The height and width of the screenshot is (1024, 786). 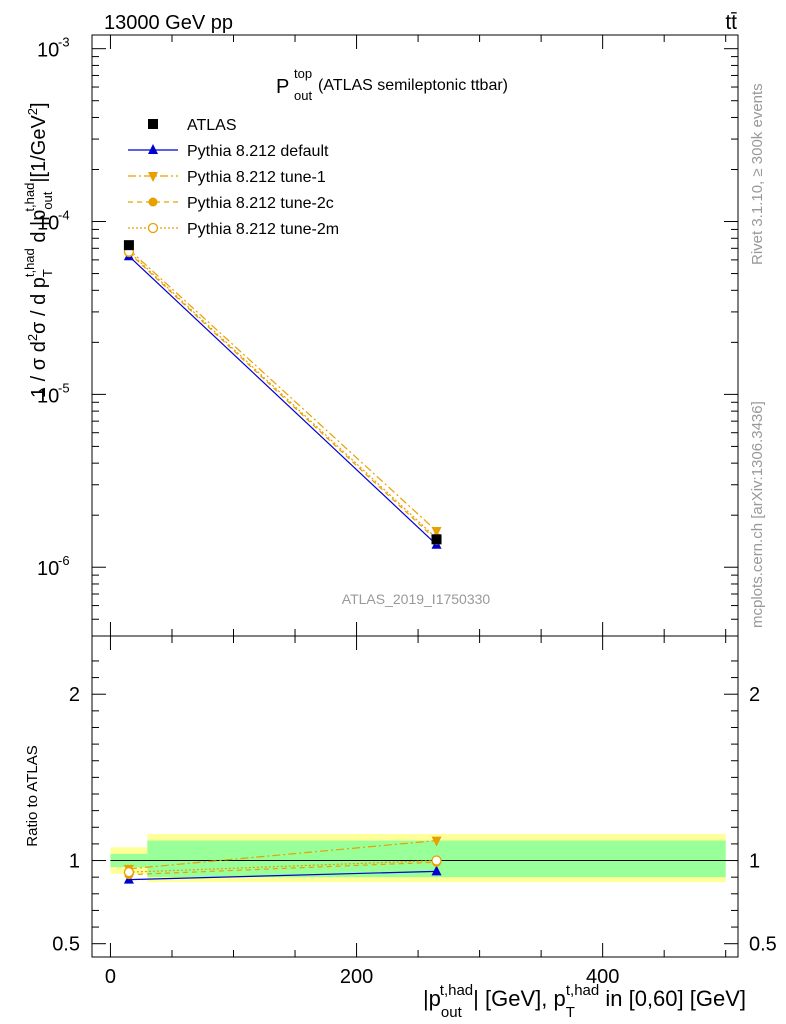 I want to click on ratio-series-lines, so click(x=282, y=860).